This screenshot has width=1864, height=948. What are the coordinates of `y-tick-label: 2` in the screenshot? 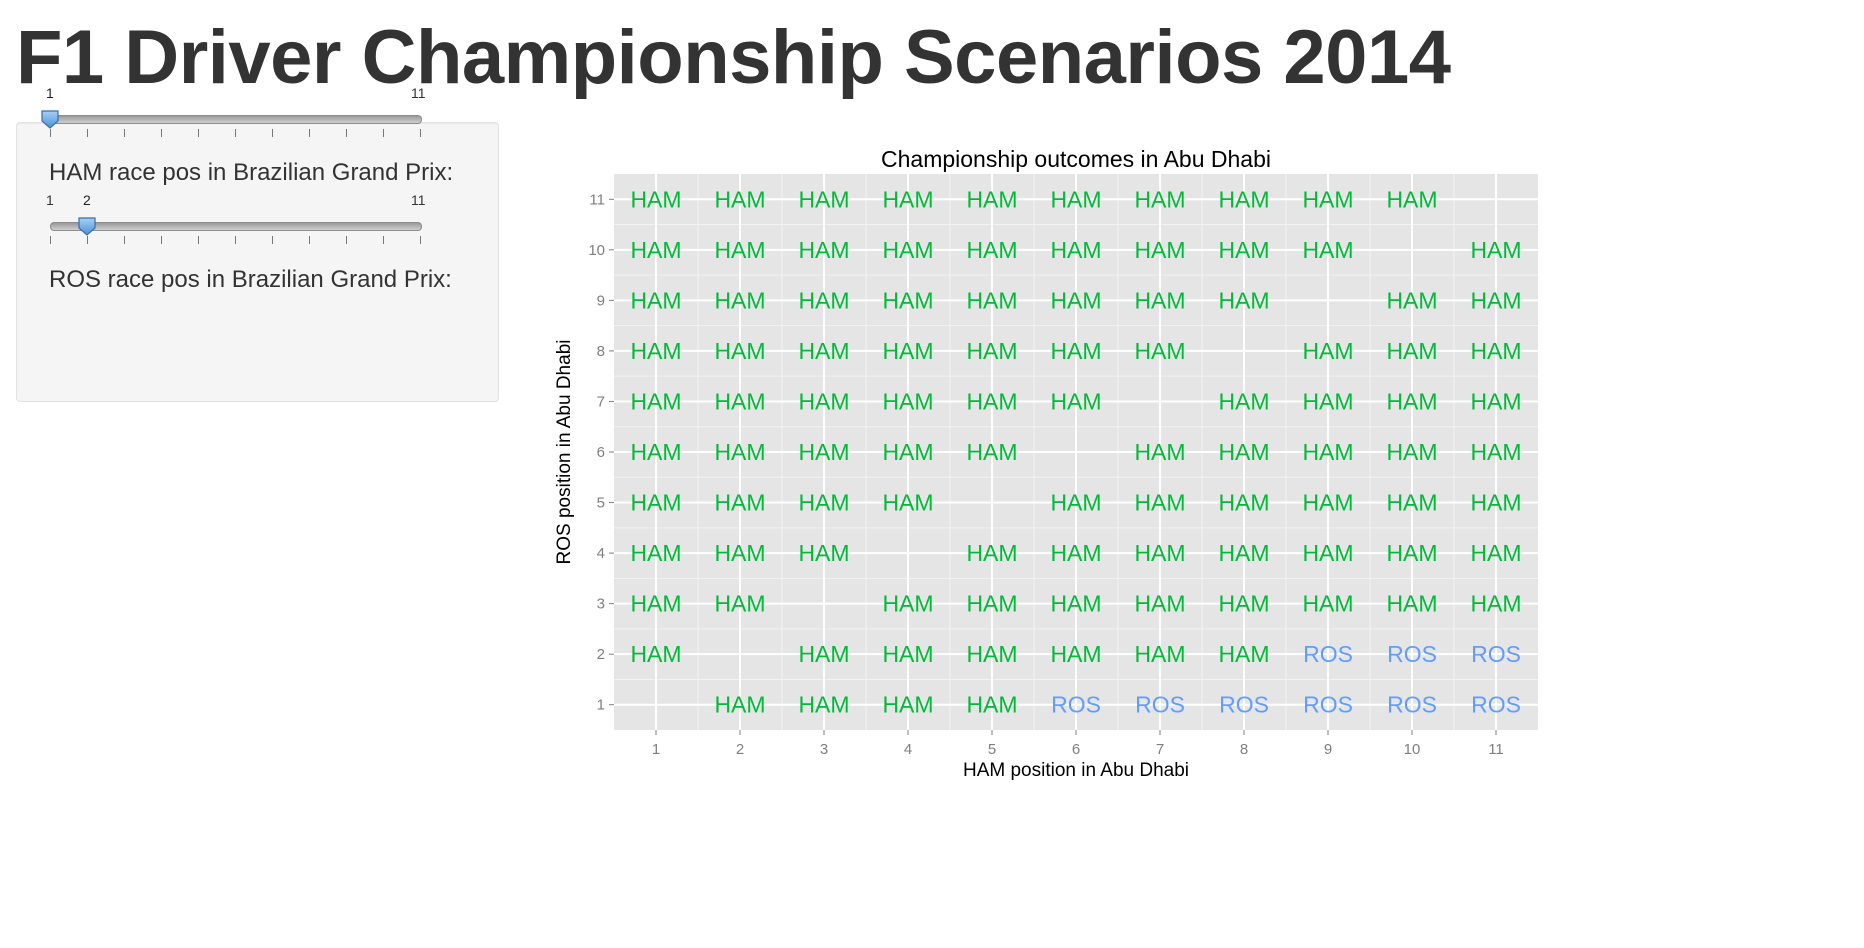 It's located at (601, 654).